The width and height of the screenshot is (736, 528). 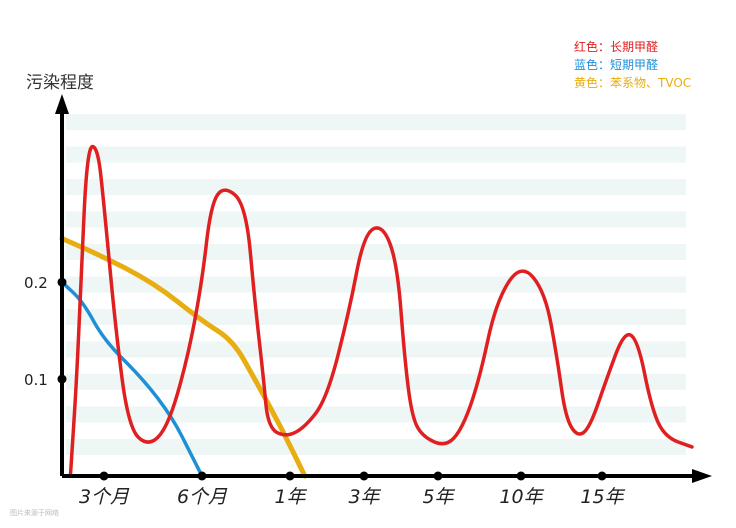 I want to click on x-tick-label: 3年, so click(x=364, y=497).